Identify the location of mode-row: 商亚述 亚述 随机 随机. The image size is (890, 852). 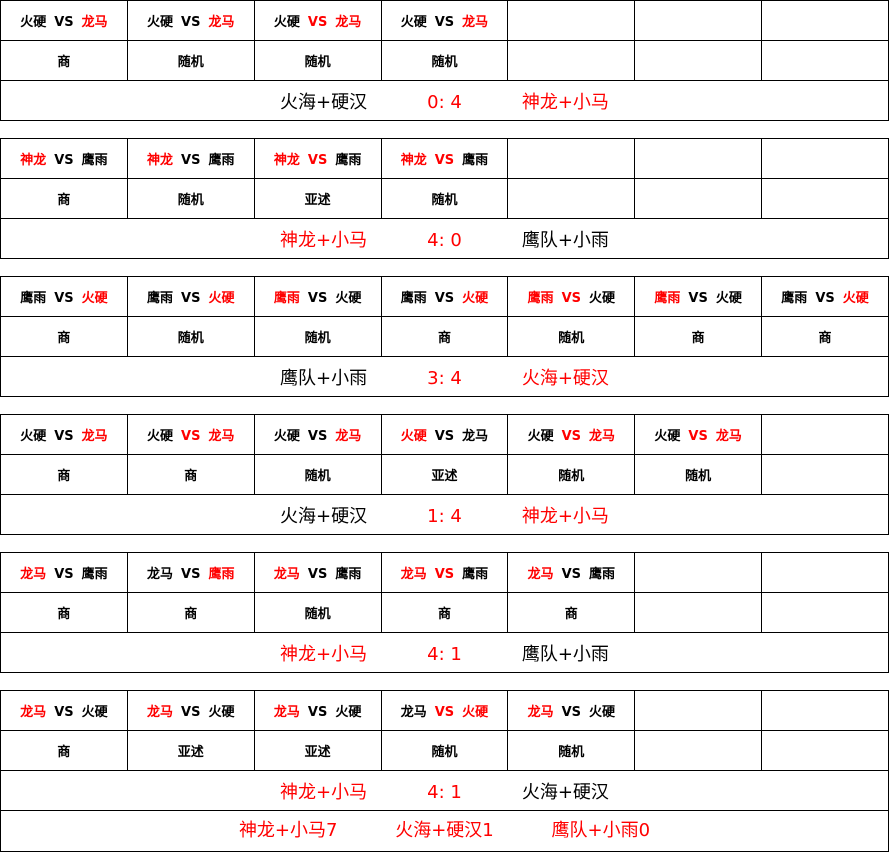
(444, 750).